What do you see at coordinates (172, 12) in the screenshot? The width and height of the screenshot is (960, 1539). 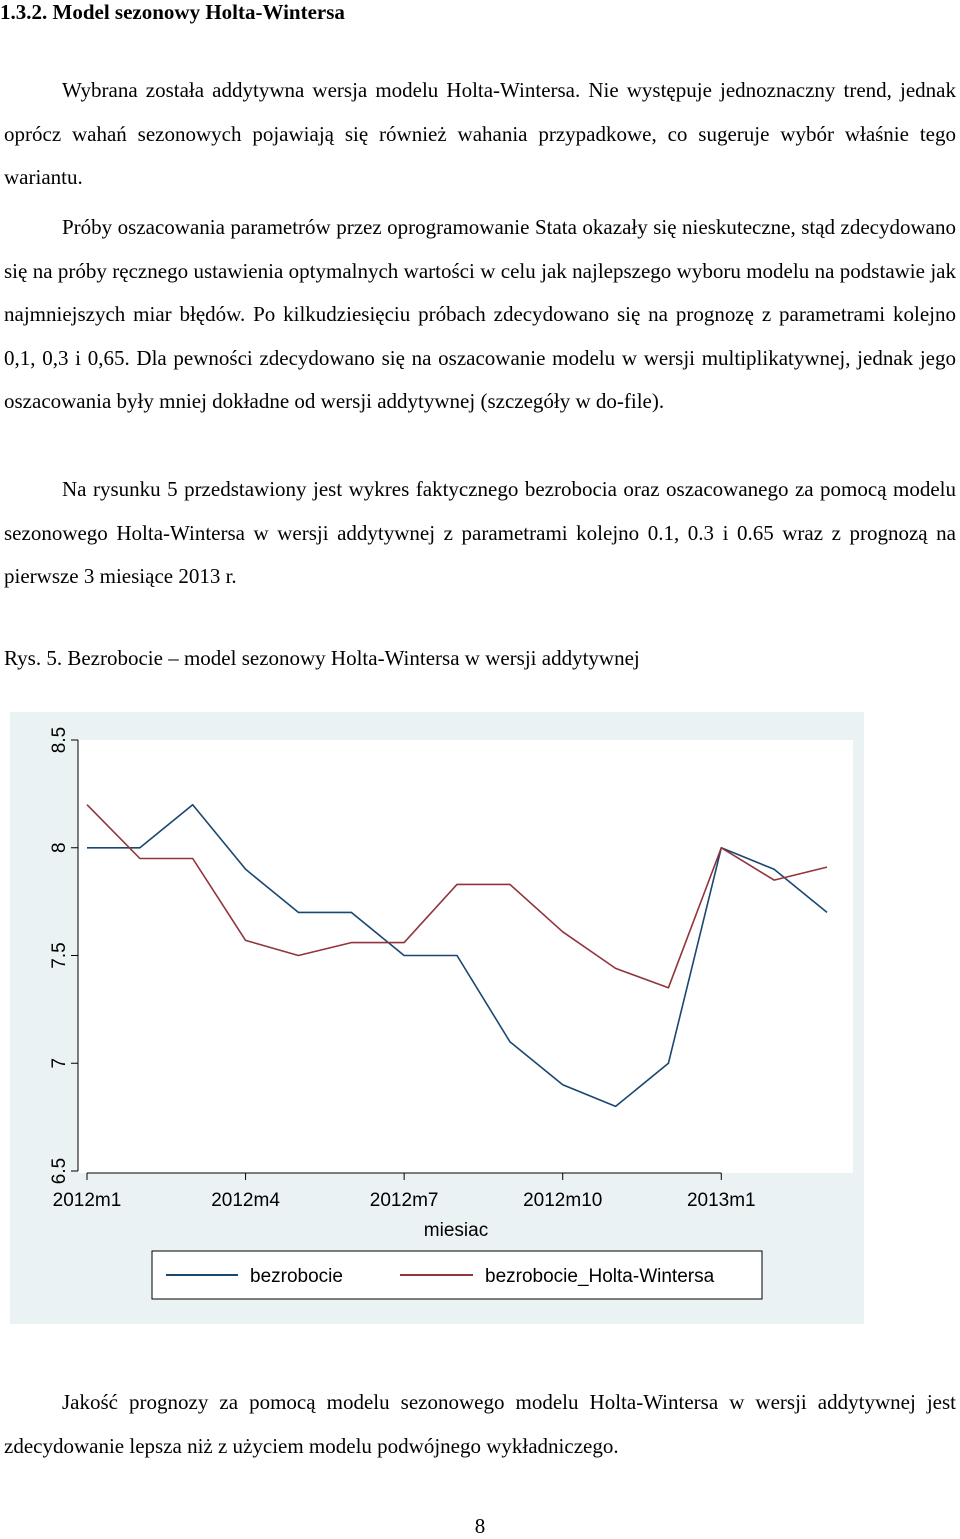 I see `section-heading: 1.3.2. Model sezonowy Holta-Wintersa` at bounding box center [172, 12].